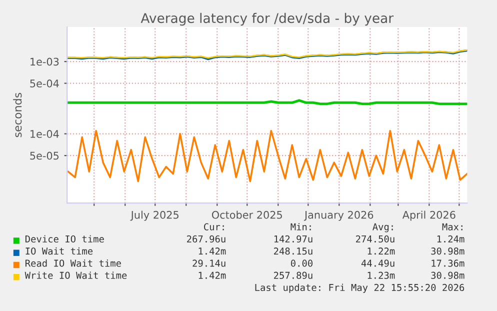 The height and width of the screenshot is (311, 497). I want to click on text: 0.00, so click(301, 263).